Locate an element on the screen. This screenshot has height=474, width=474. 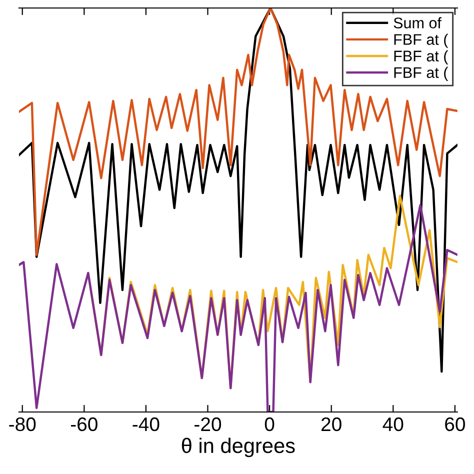
x-tick-label: 40 is located at coordinates (393, 424).